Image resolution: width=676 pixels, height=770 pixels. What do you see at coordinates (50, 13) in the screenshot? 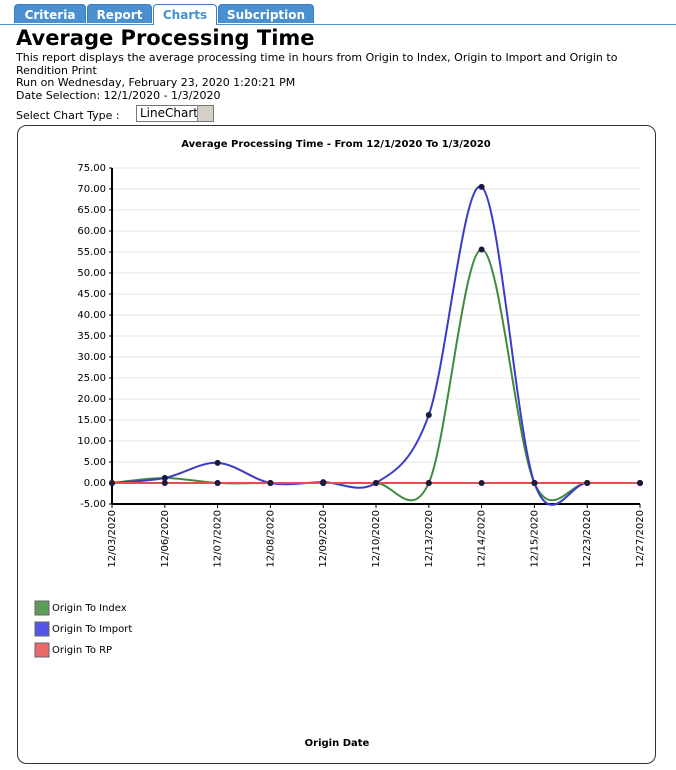
I see `tab: Criteria` at bounding box center [50, 13].